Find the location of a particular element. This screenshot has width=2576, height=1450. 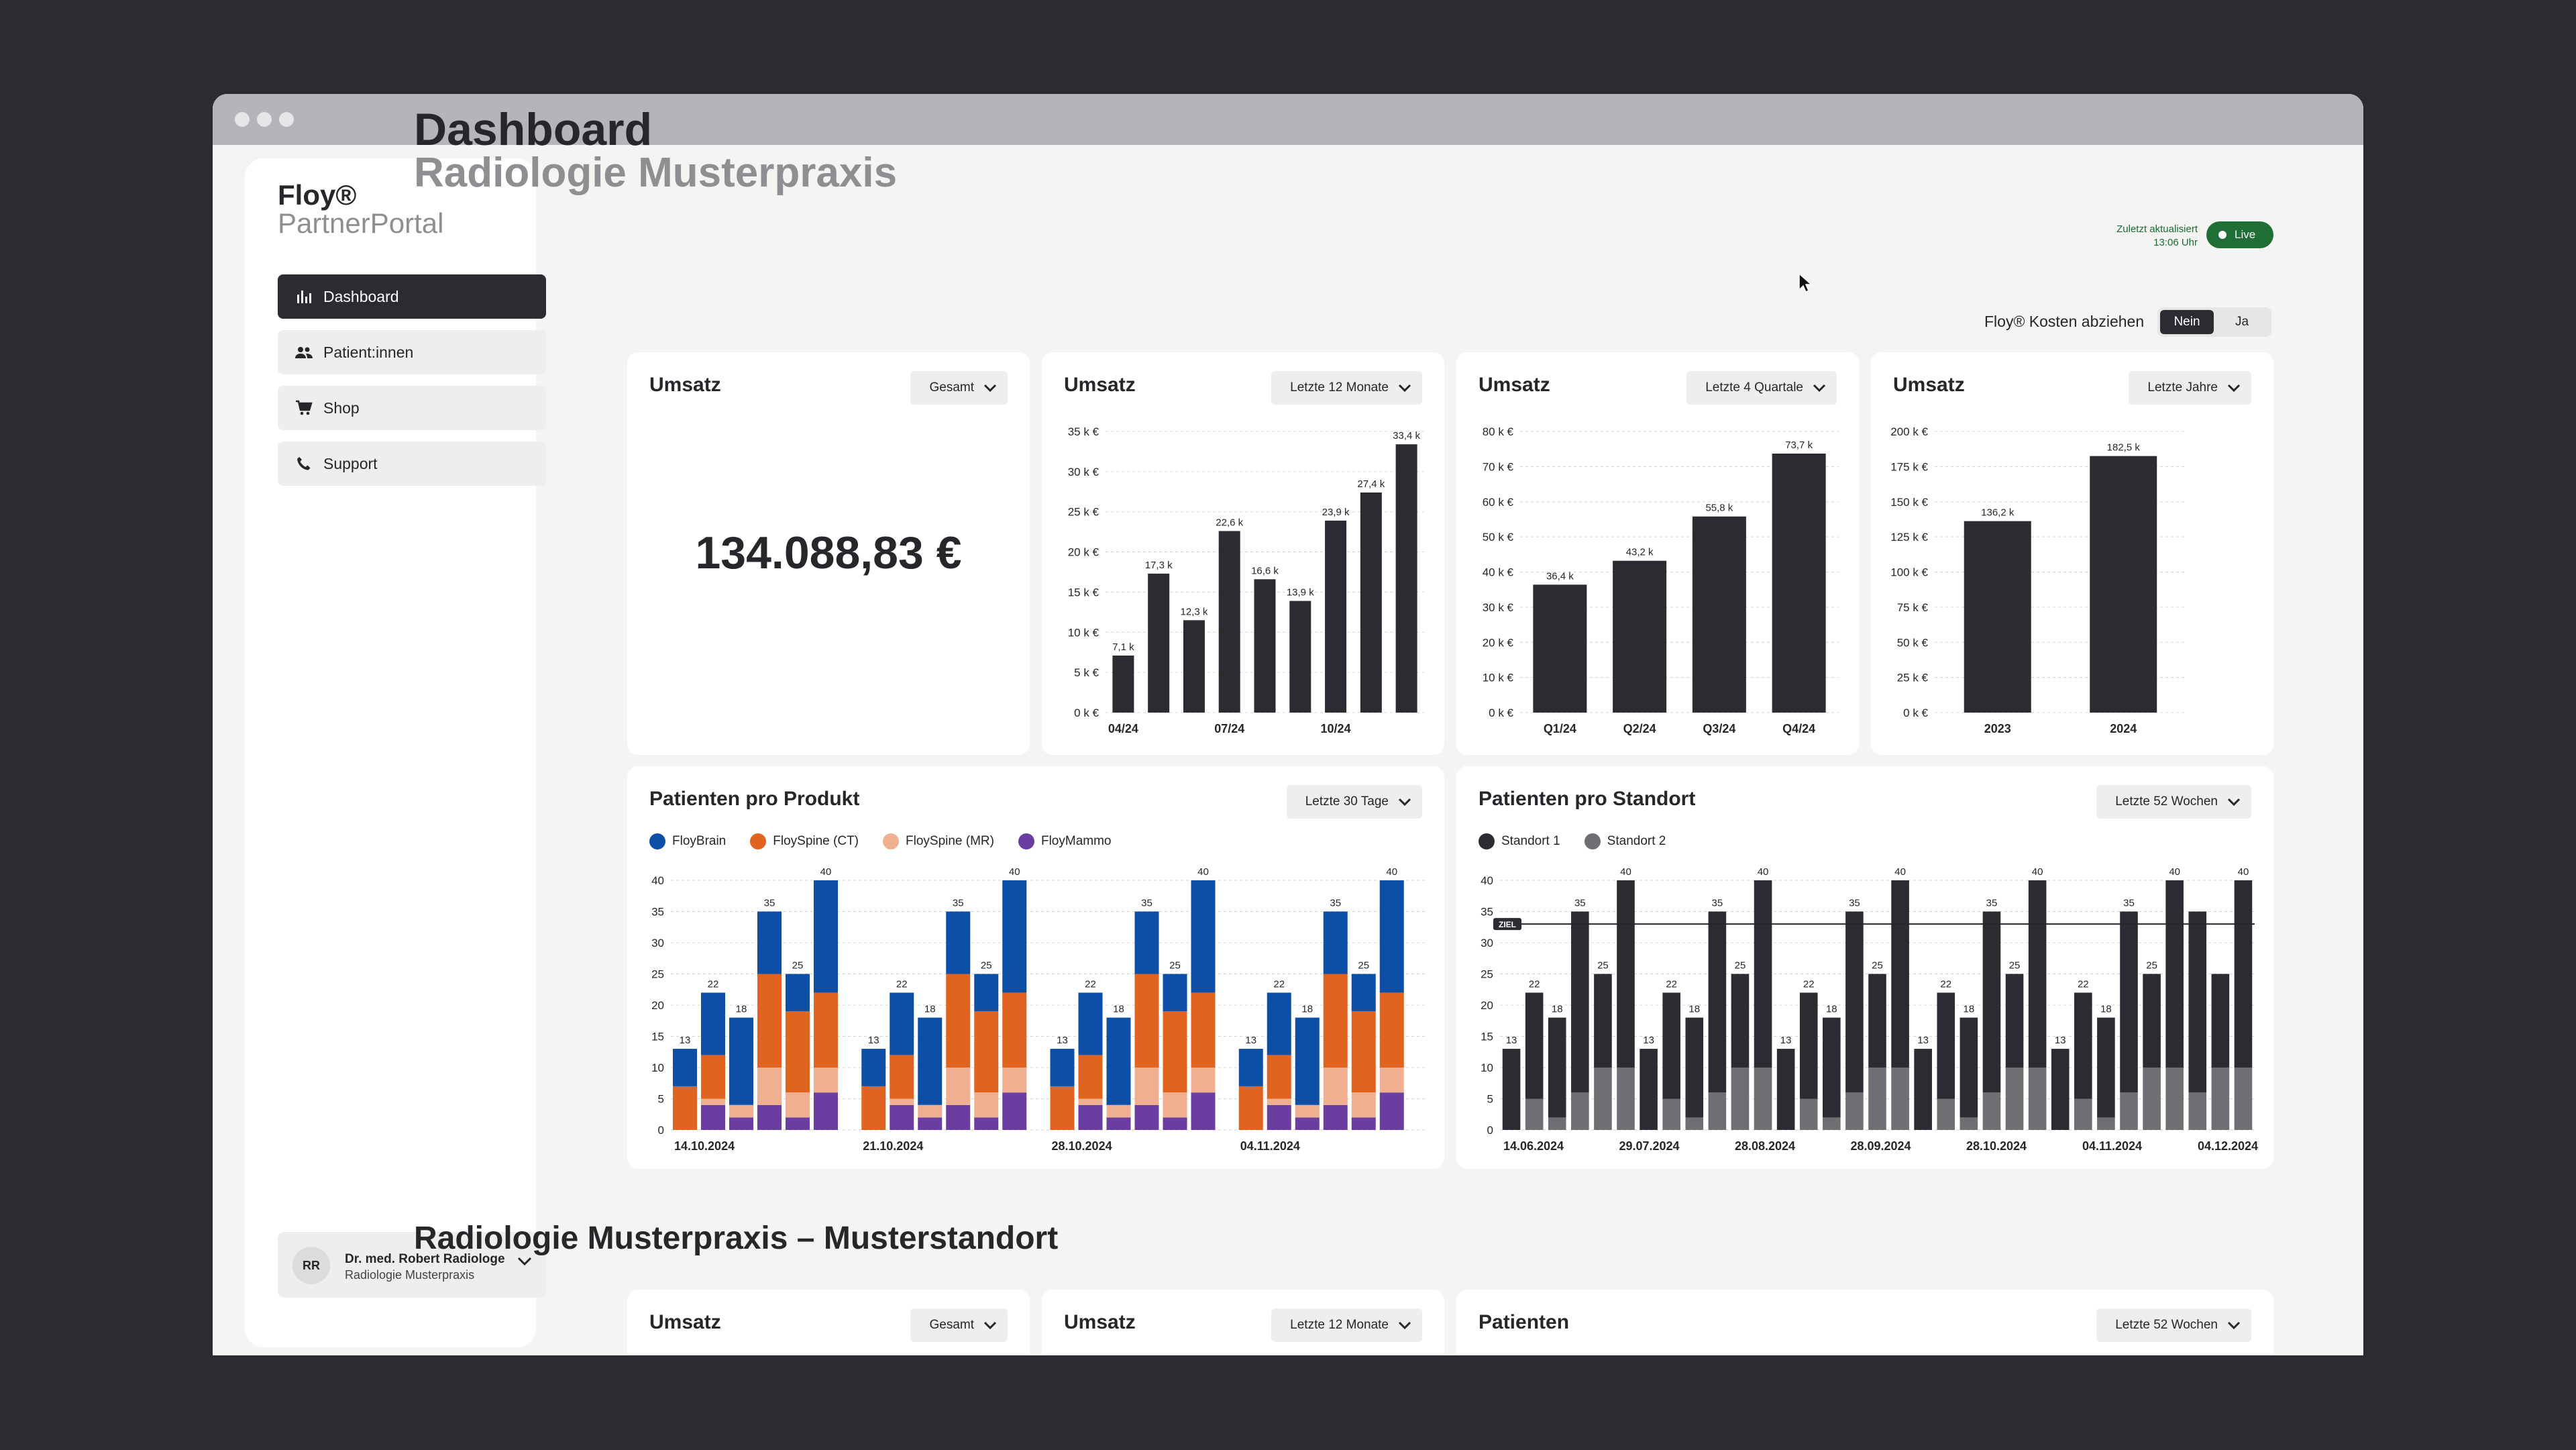

chart-bars-icon is located at coordinates (304, 297).